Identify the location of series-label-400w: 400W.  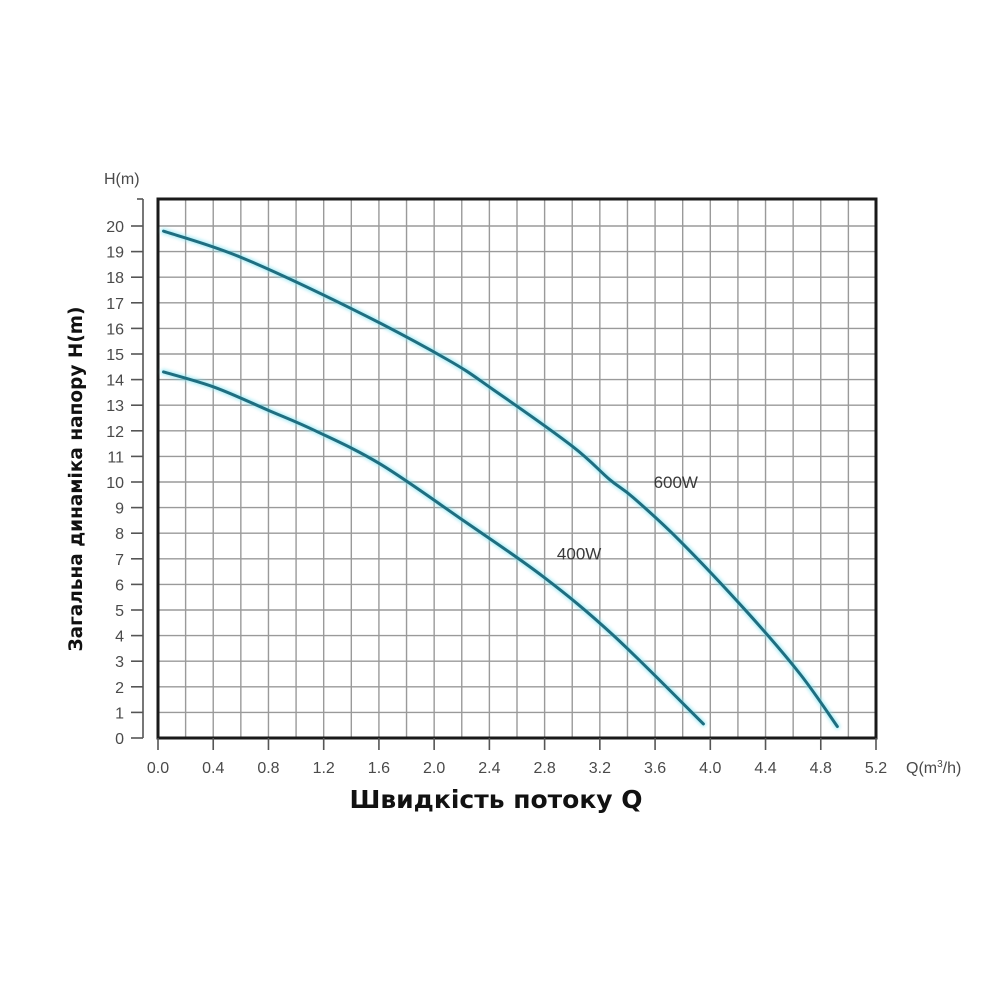
(579, 554).